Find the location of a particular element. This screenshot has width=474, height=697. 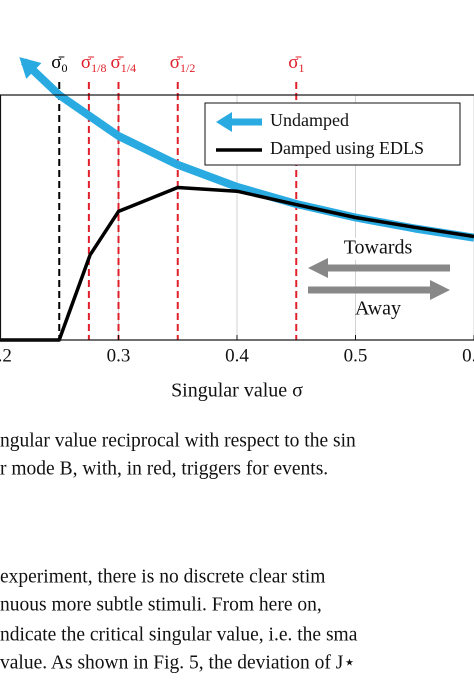

legend: Undamped Damped using EDLS is located at coordinates (332, 134).